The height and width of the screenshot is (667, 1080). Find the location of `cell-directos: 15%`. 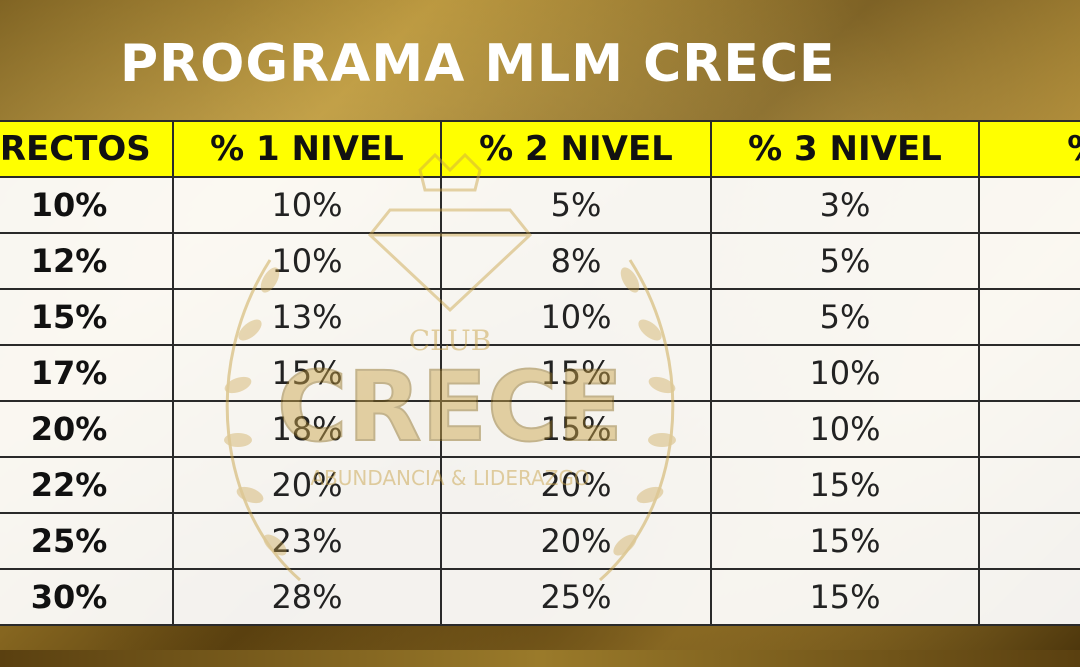

cell-directos: 15% is located at coordinates (87, 317).